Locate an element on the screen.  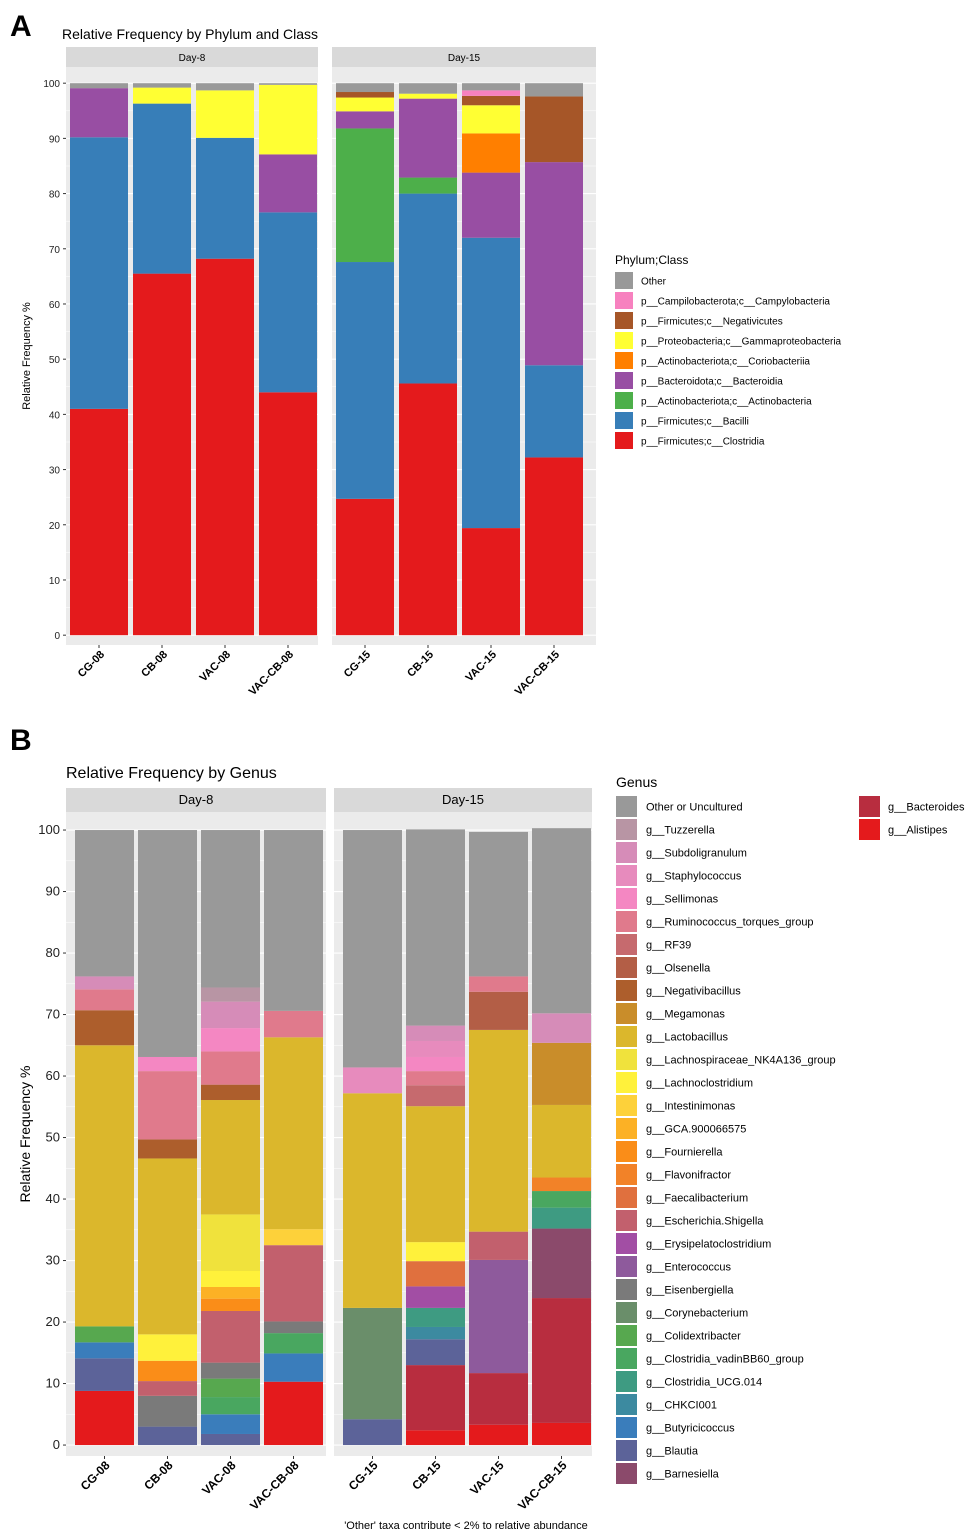
panel-b-bar-vac-08-g-sellimonas is located at coordinates (230, 1040).